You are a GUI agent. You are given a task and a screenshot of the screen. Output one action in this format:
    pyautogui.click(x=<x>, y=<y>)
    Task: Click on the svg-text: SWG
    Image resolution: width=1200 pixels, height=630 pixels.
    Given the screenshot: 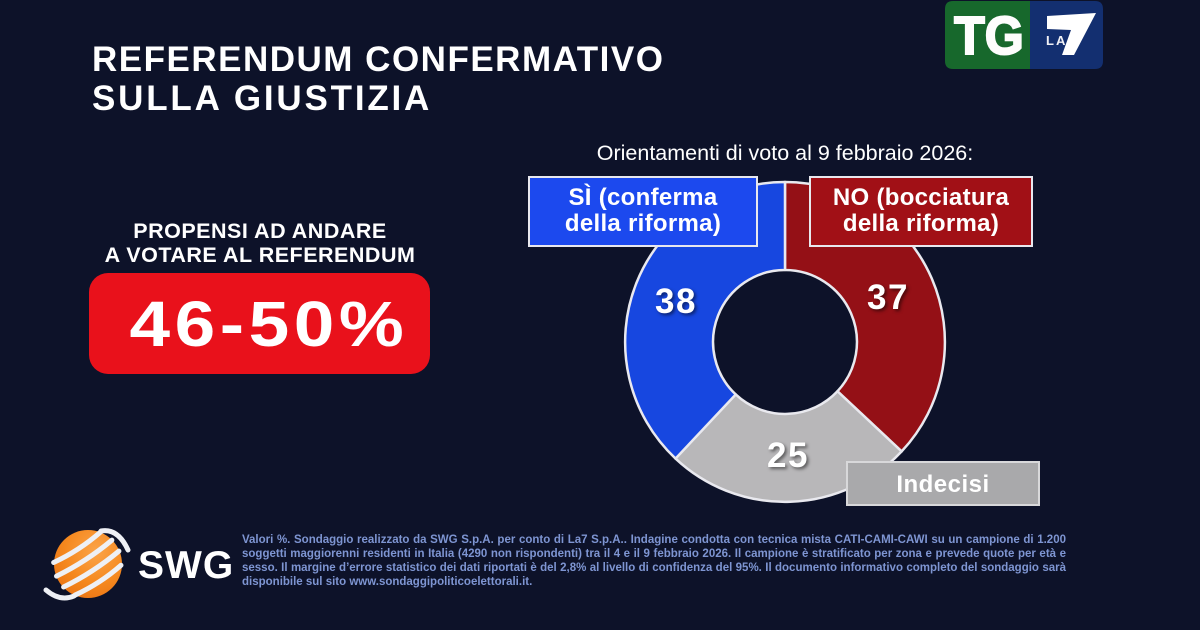 What is the action you would take?
    pyautogui.click(x=186, y=565)
    